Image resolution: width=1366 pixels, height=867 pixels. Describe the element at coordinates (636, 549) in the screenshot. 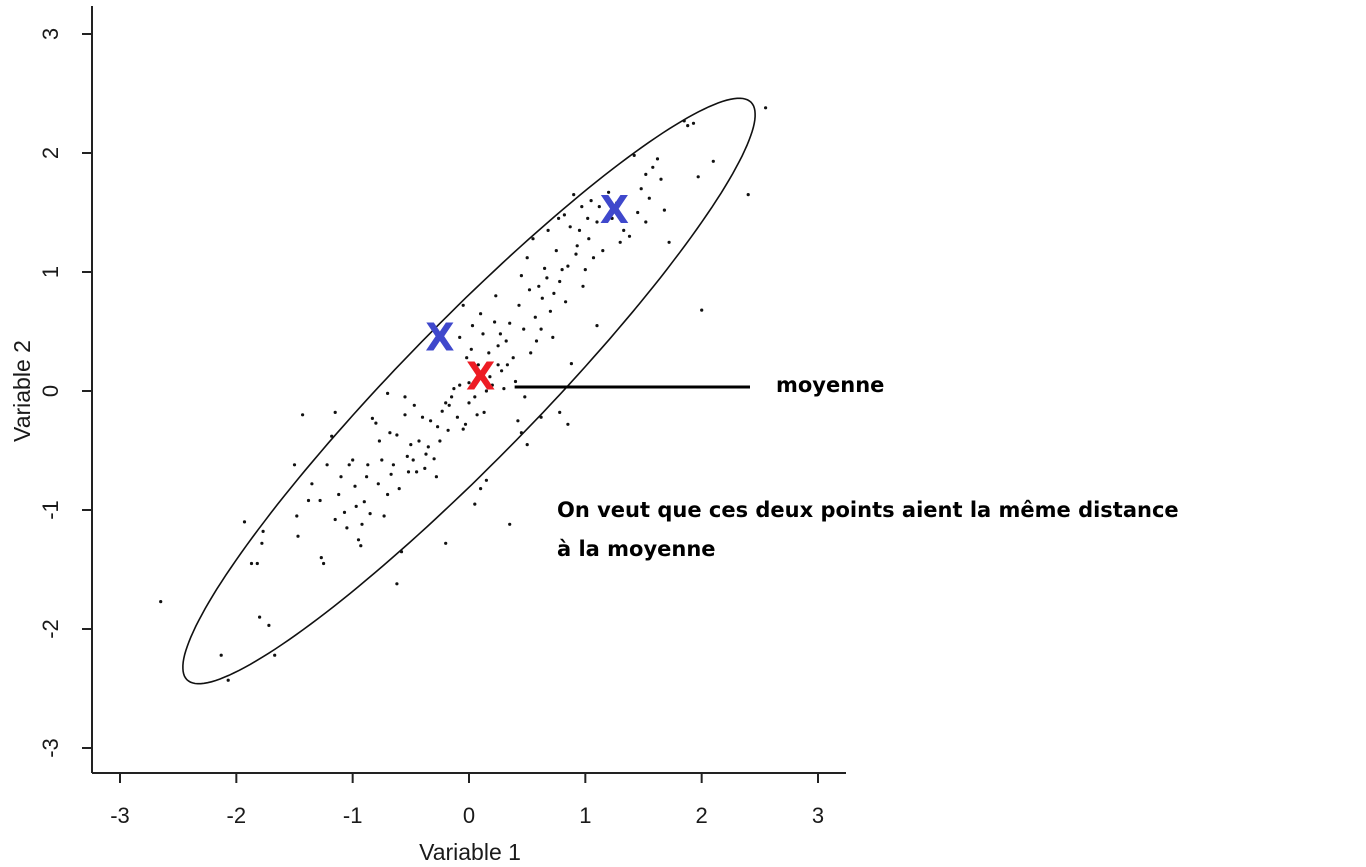

I see `annotation-line-2: à la moyenne` at that location.